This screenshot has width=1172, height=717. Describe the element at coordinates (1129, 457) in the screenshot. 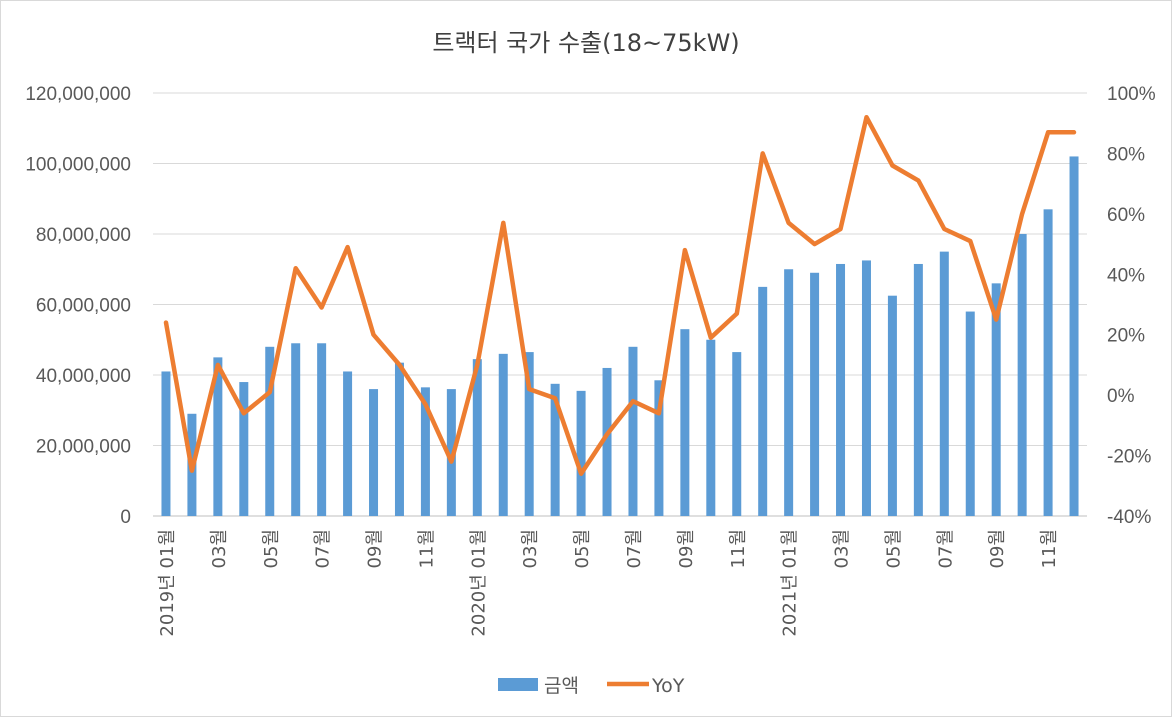

I see `right-tick-label: -20%` at that location.